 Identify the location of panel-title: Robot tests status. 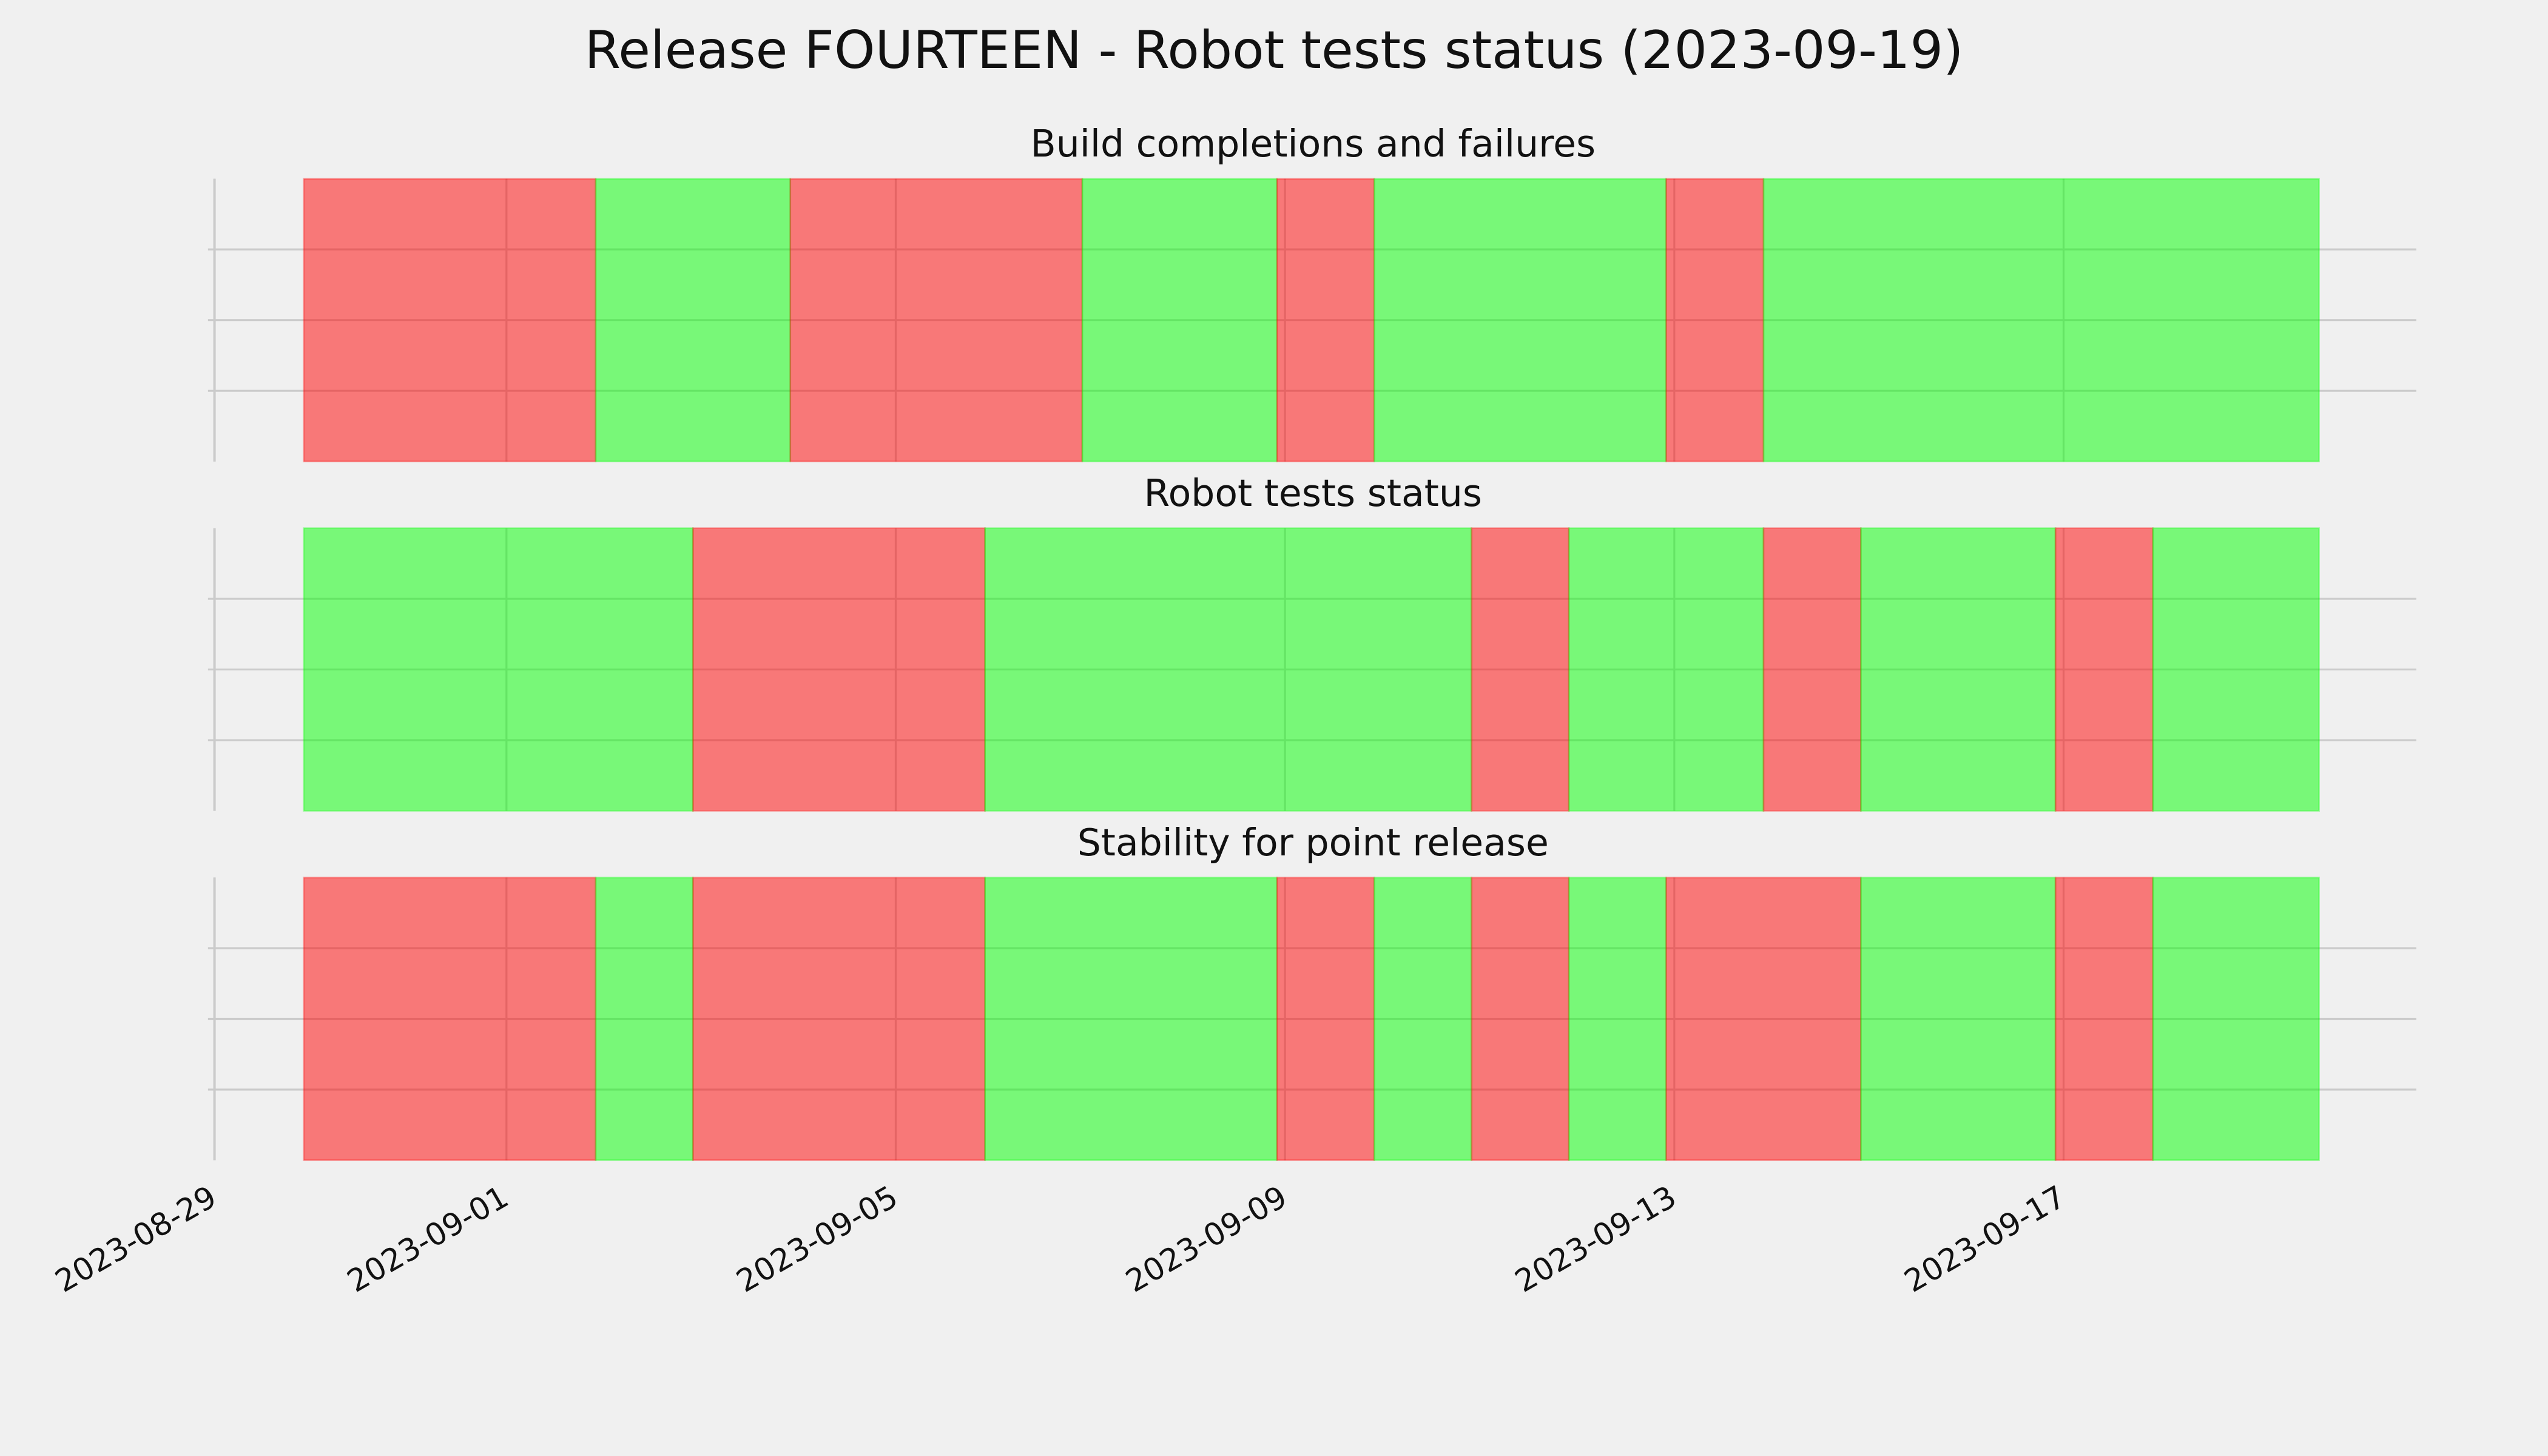
(1313, 493).